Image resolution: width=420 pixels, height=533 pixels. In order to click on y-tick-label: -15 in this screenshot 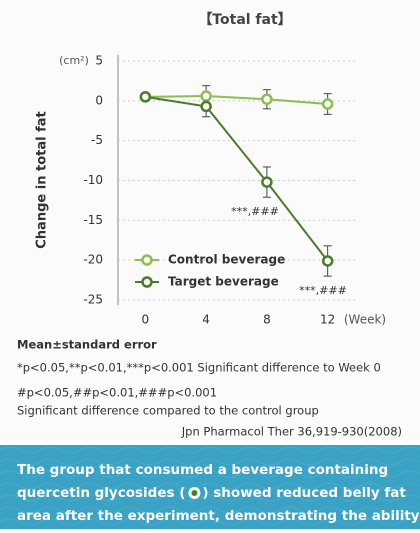, I will do `click(93, 220)`.